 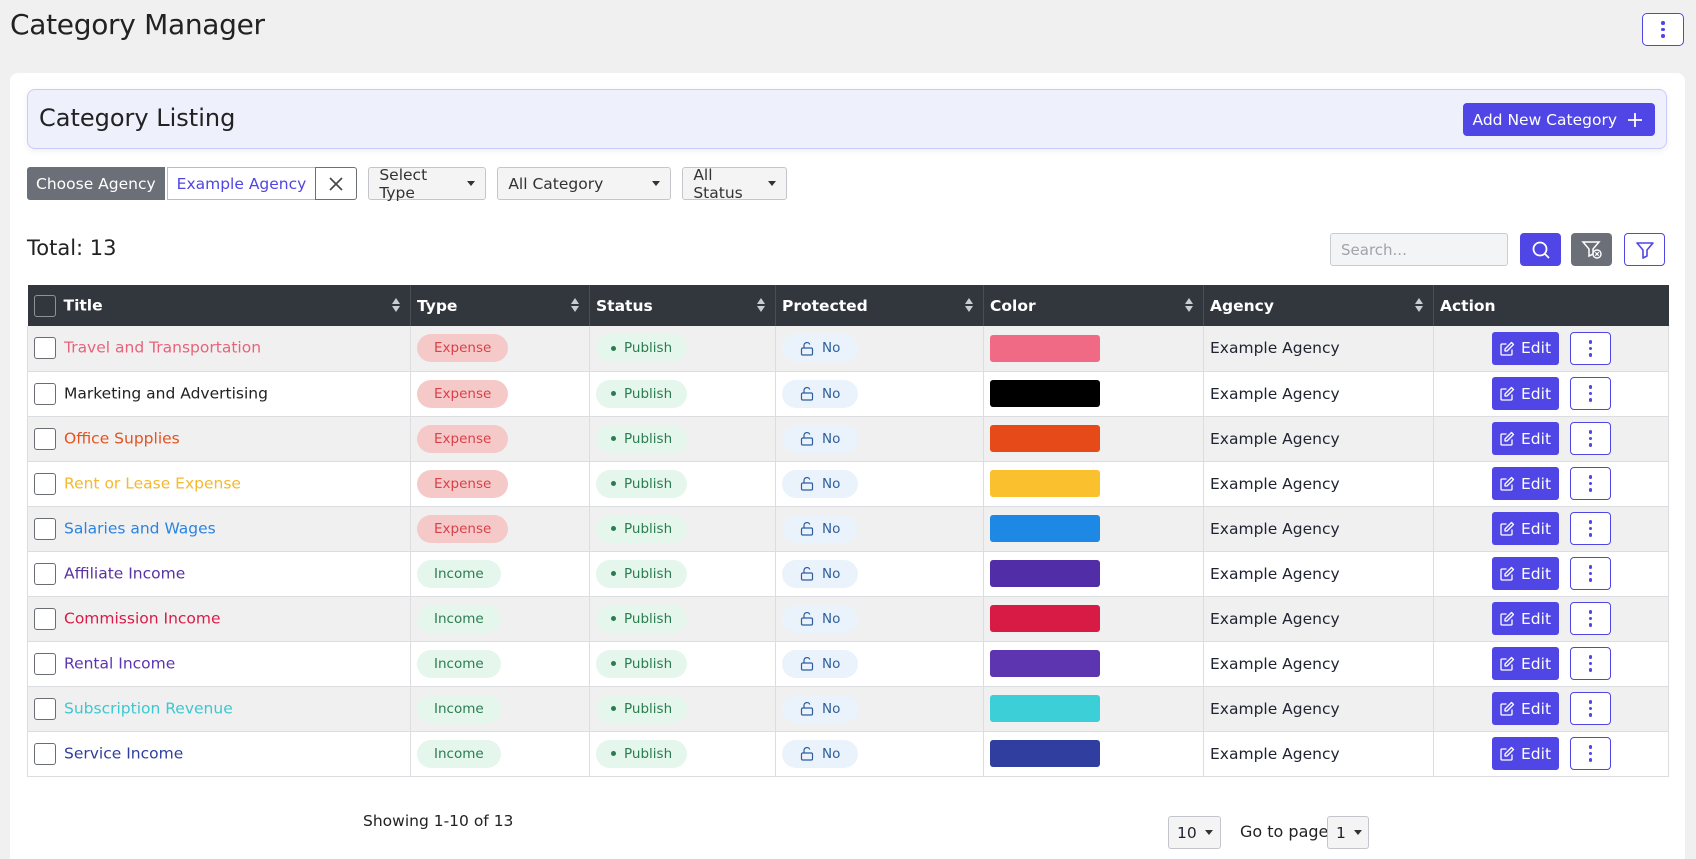 What do you see at coordinates (163, 347) in the screenshot?
I see `category-title: Travel and Transportation` at bounding box center [163, 347].